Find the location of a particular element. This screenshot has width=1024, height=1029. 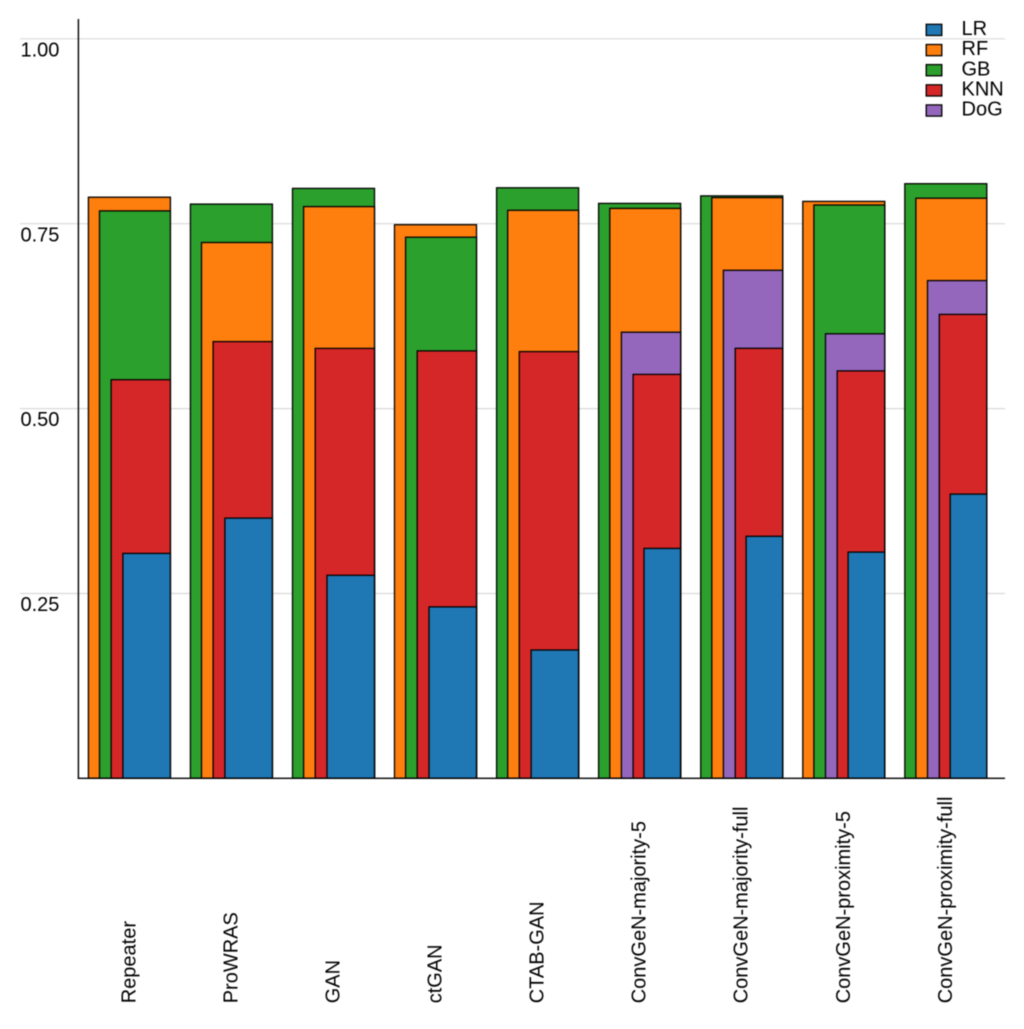

svg-text: LR is located at coordinates (975, 29).